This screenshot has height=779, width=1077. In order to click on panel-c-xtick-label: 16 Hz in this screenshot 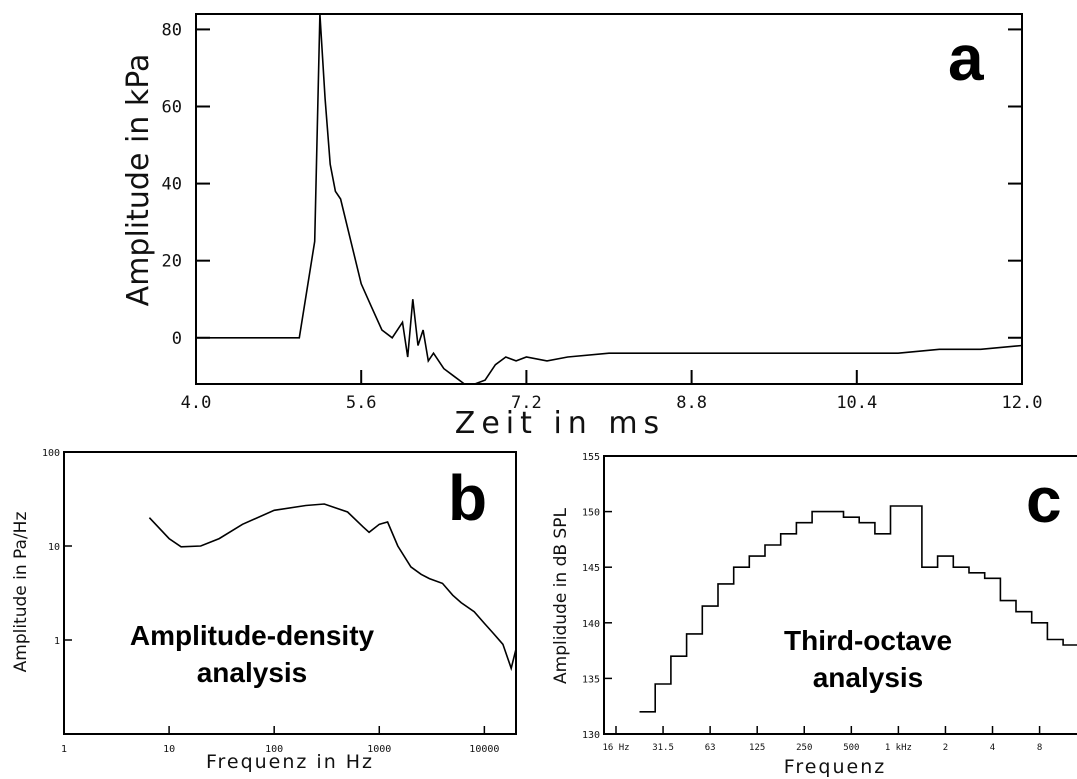, I will do `click(615, 748)`.